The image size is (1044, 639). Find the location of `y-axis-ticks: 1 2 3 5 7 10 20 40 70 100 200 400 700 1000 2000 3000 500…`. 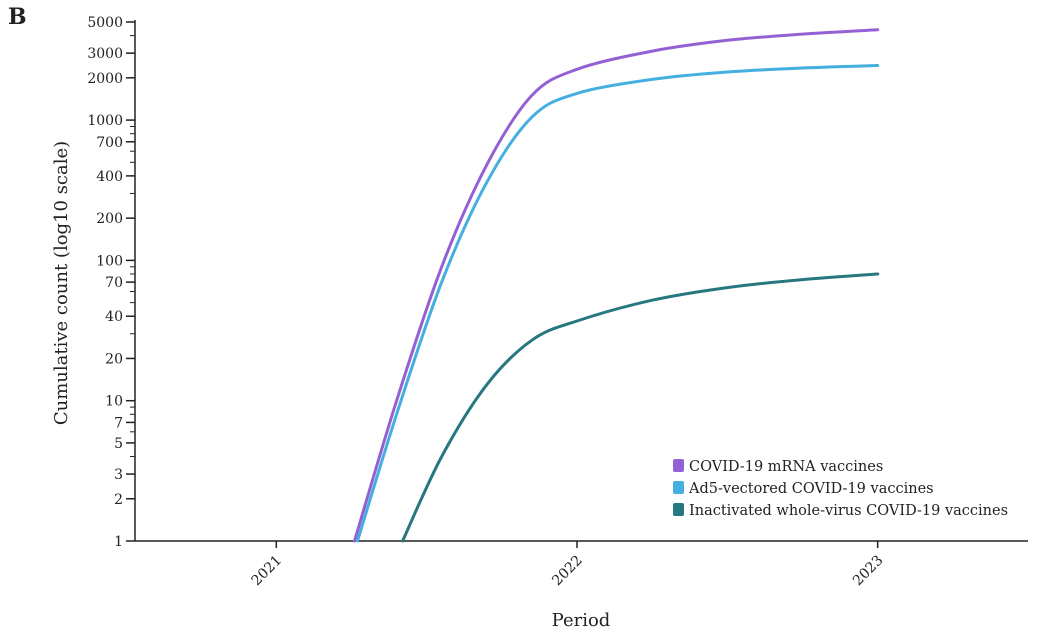

y-axis-ticks: 1 2 3 5 7 10 20 40 70 100 200 400 700 1000 2000 3000 500… is located at coordinates (111, 282).